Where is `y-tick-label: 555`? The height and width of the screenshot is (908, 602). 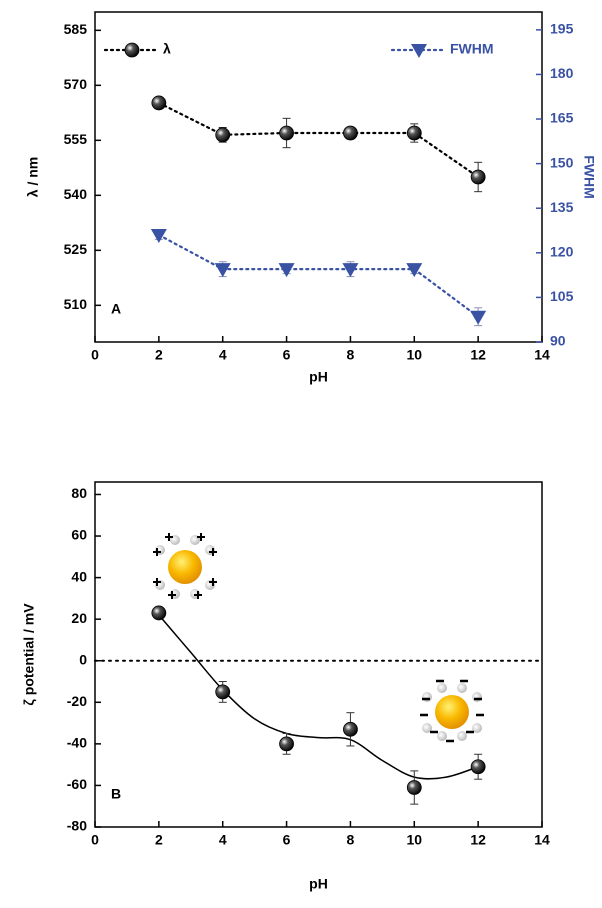 y-tick-label: 555 is located at coordinates (76, 139).